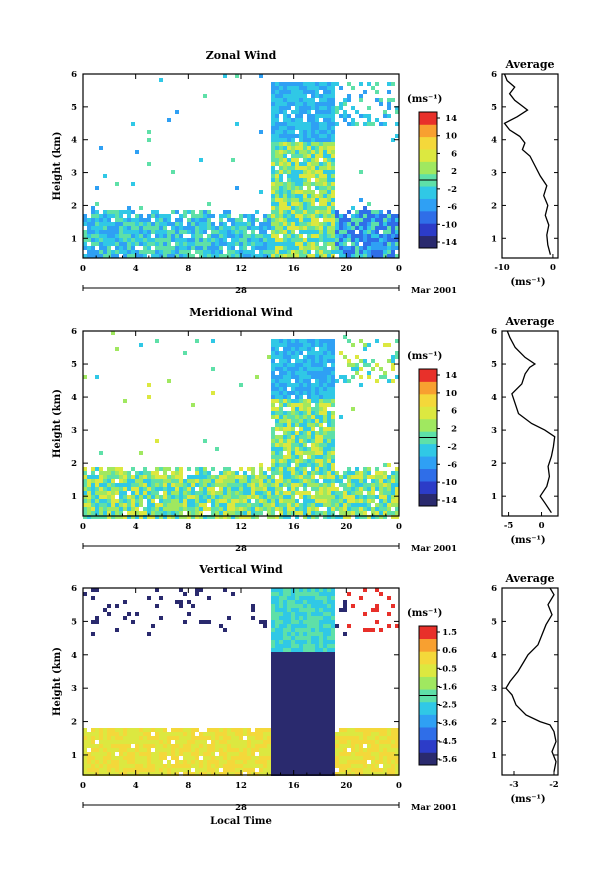 The image size is (610, 873). Describe the element at coordinates (294, 786) in the screenshot. I see `x-tick-label: 16` at that location.